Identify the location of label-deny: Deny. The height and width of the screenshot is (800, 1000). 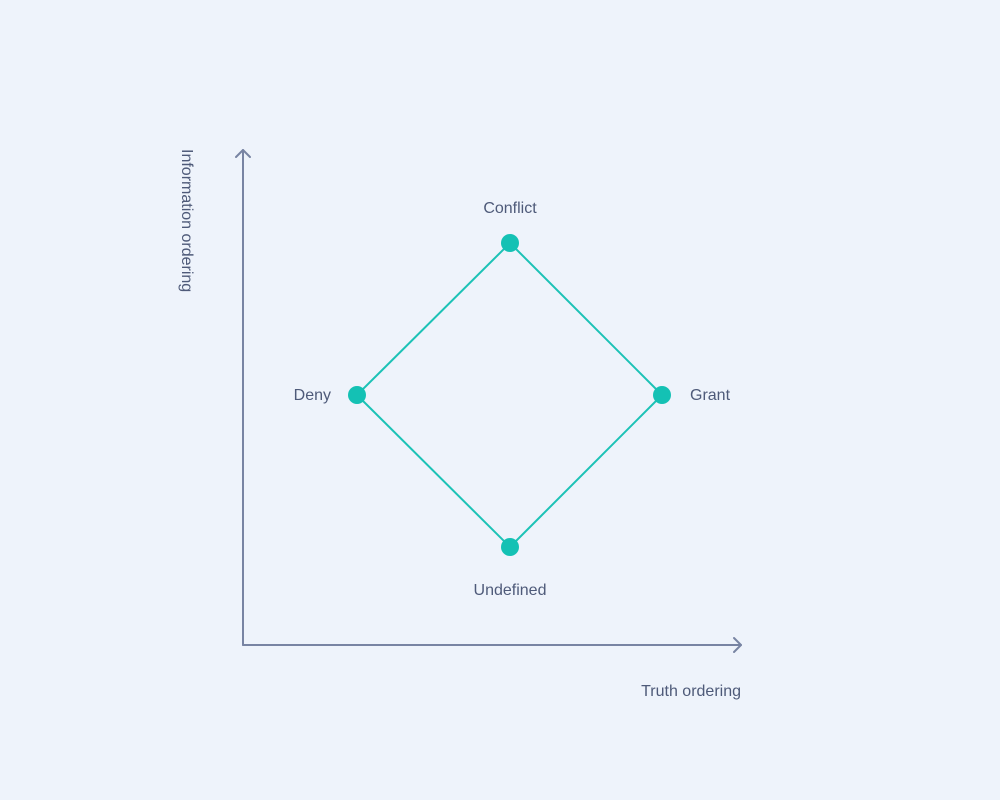
(312, 395).